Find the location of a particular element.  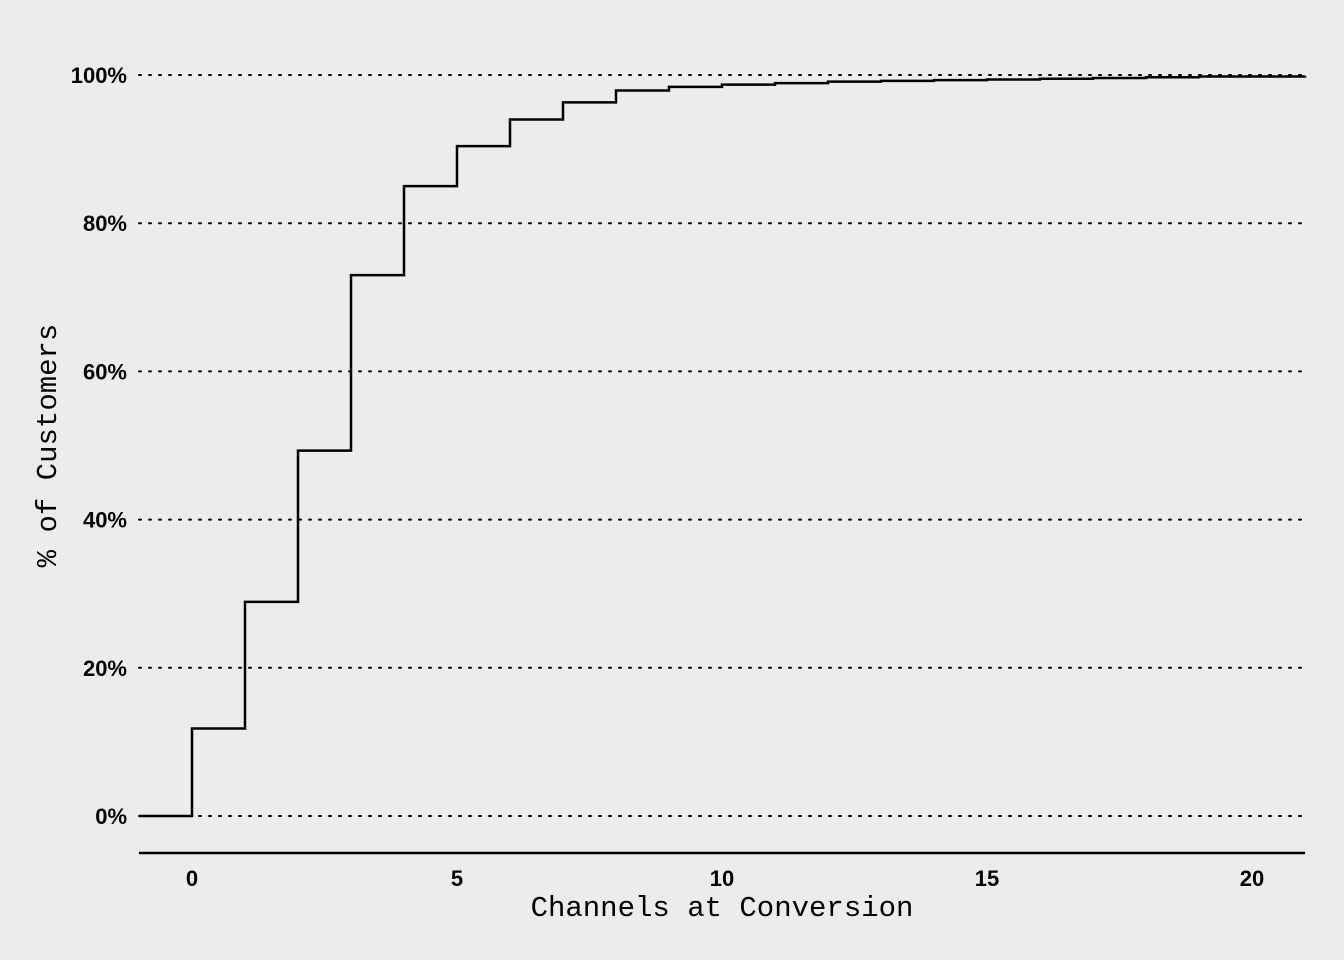

x-tick-label: 5 is located at coordinates (457, 878).